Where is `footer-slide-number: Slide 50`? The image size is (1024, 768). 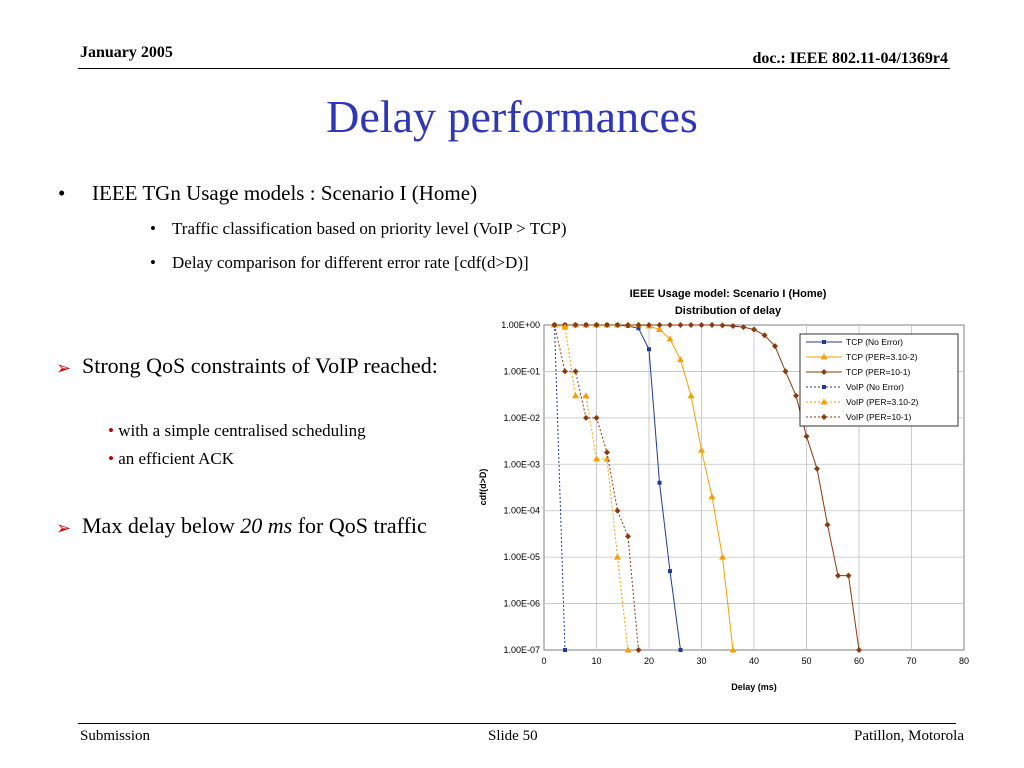
footer-slide-number: Slide 50 is located at coordinates (513, 736).